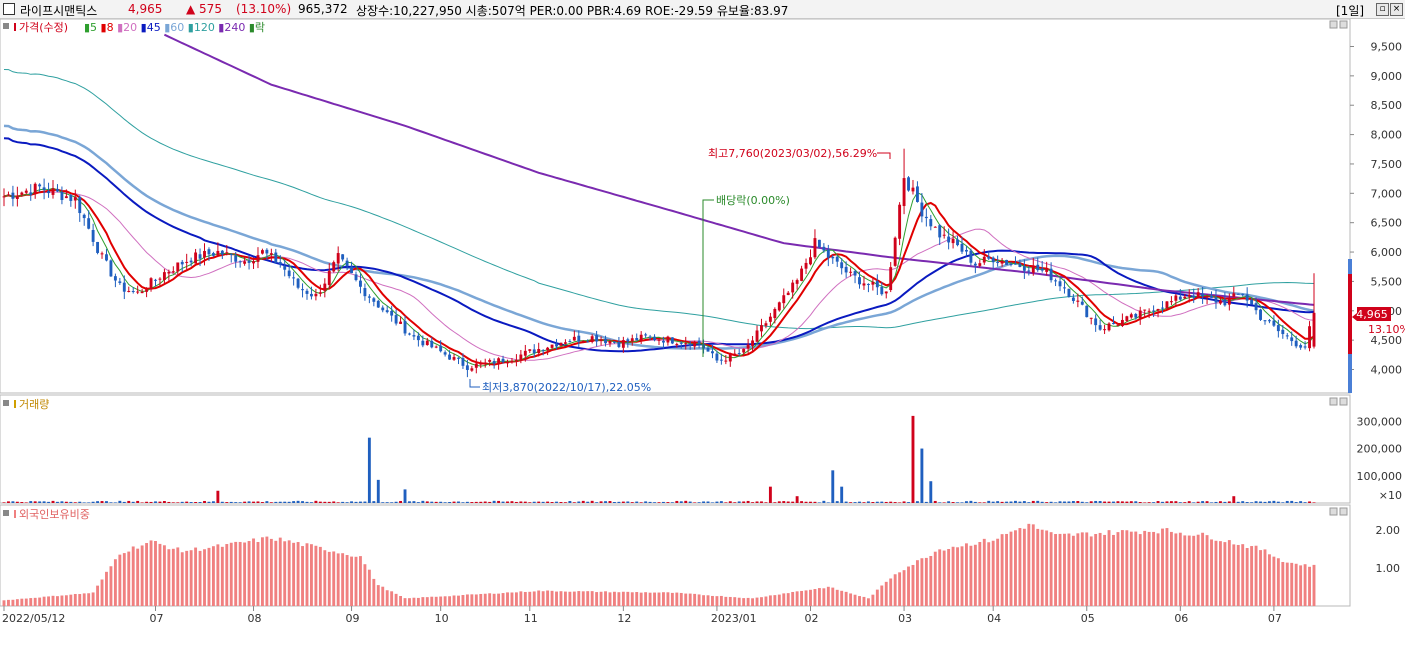 The image size is (1405, 648). Describe the element at coordinates (1380, 449) in the screenshot. I see `volume-tick-label: 200,000` at that location.